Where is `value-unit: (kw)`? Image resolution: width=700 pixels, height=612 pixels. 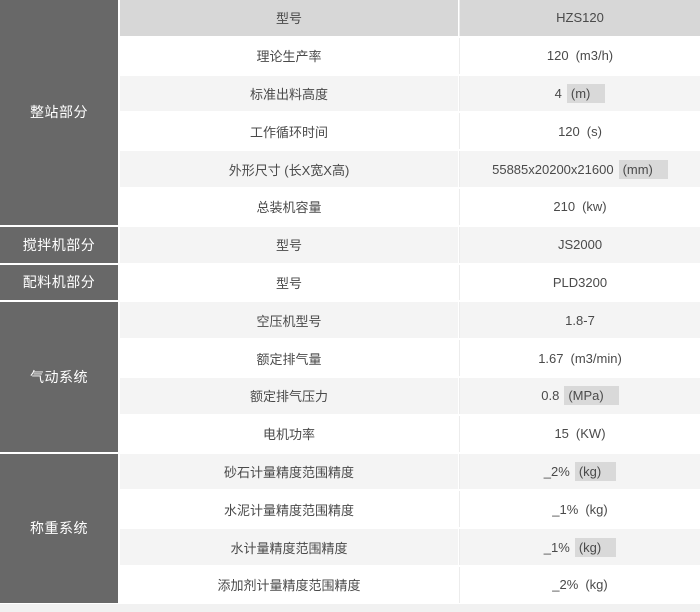
value-unit: (kw) is located at coordinates (594, 207).